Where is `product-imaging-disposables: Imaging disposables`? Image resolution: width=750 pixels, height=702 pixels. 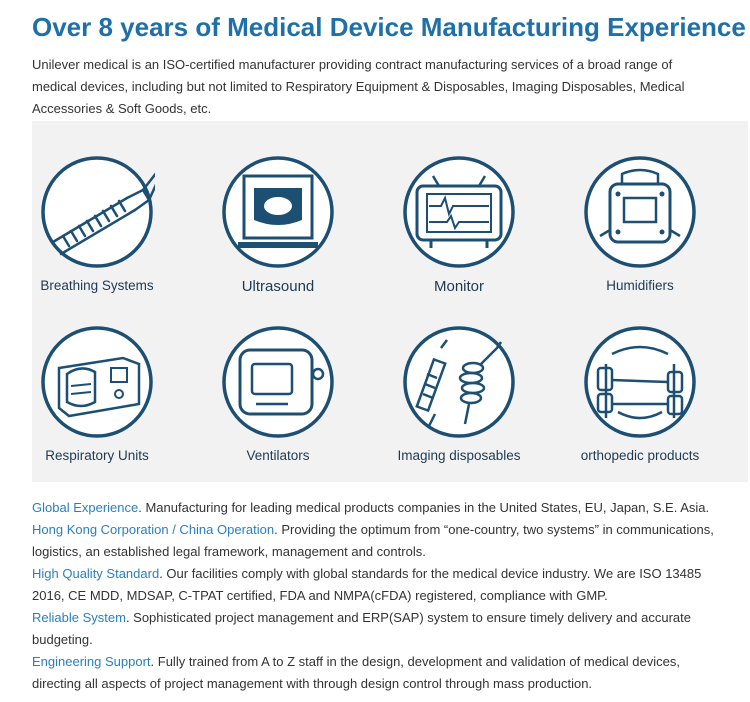
product-imaging-disposables: Imaging disposables is located at coordinates (459, 393).